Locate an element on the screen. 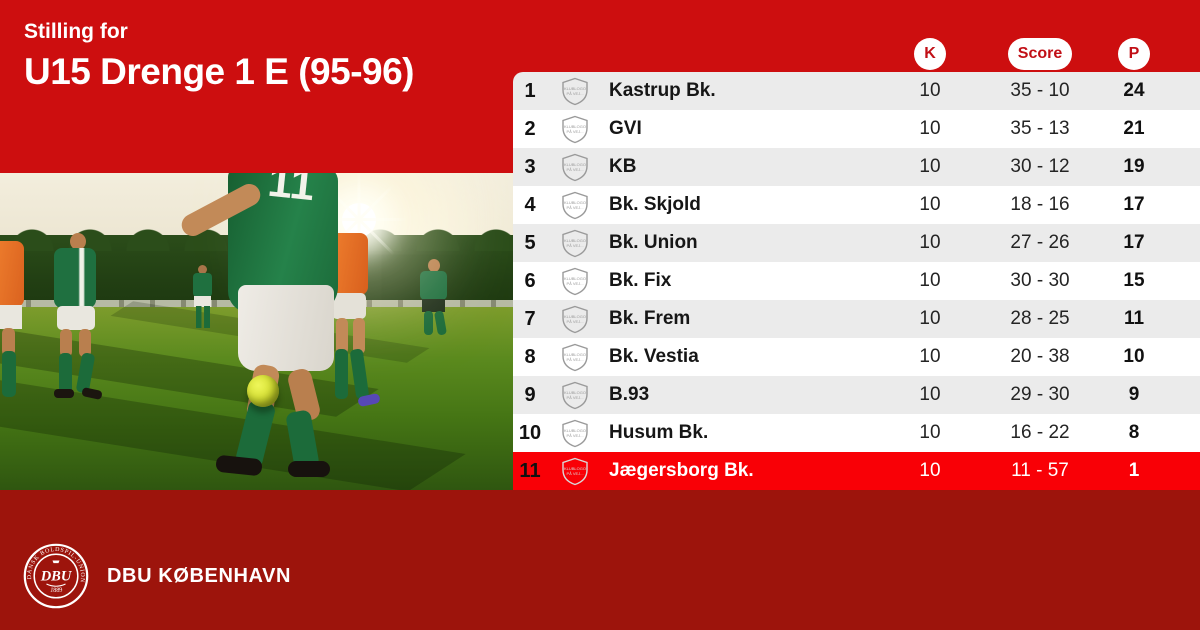 The image size is (1200, 630). points-cell: 21 is located at coordinates (1134, 128).